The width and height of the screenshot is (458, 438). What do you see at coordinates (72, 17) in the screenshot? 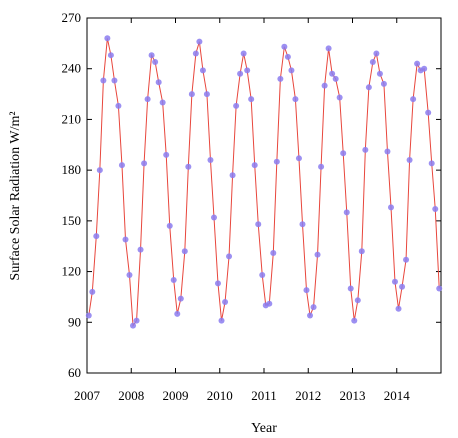
I see `y-tick-label: 270` at bounding box center [72, 17].